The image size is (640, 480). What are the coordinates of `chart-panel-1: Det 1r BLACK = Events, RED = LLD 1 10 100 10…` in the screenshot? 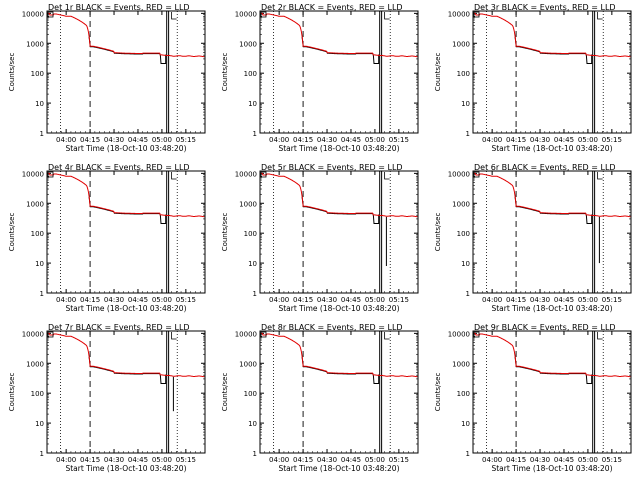 It's located at (107, 78).